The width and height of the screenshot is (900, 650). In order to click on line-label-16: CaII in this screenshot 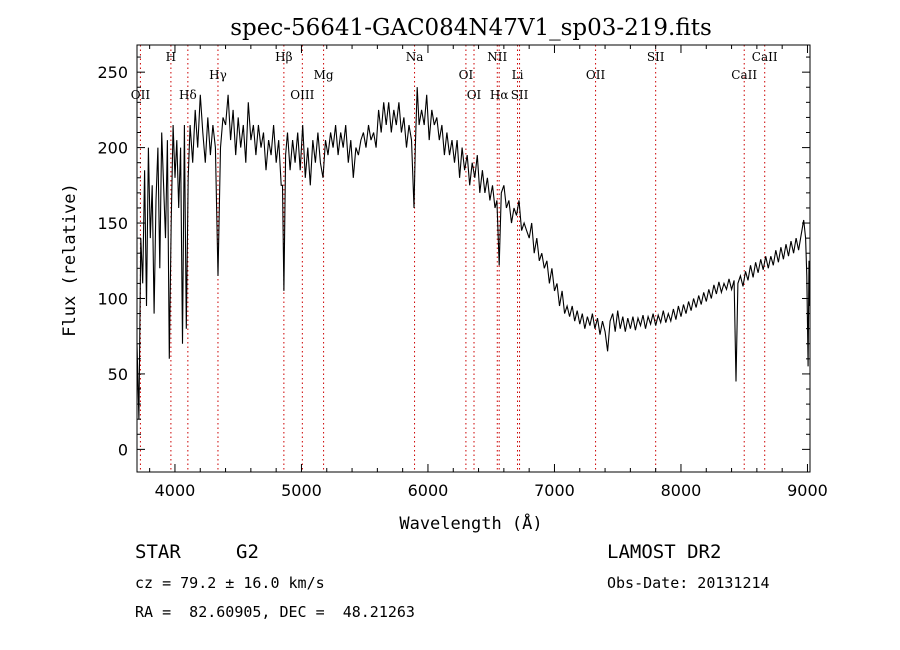, I will do `click(744, 75)`.